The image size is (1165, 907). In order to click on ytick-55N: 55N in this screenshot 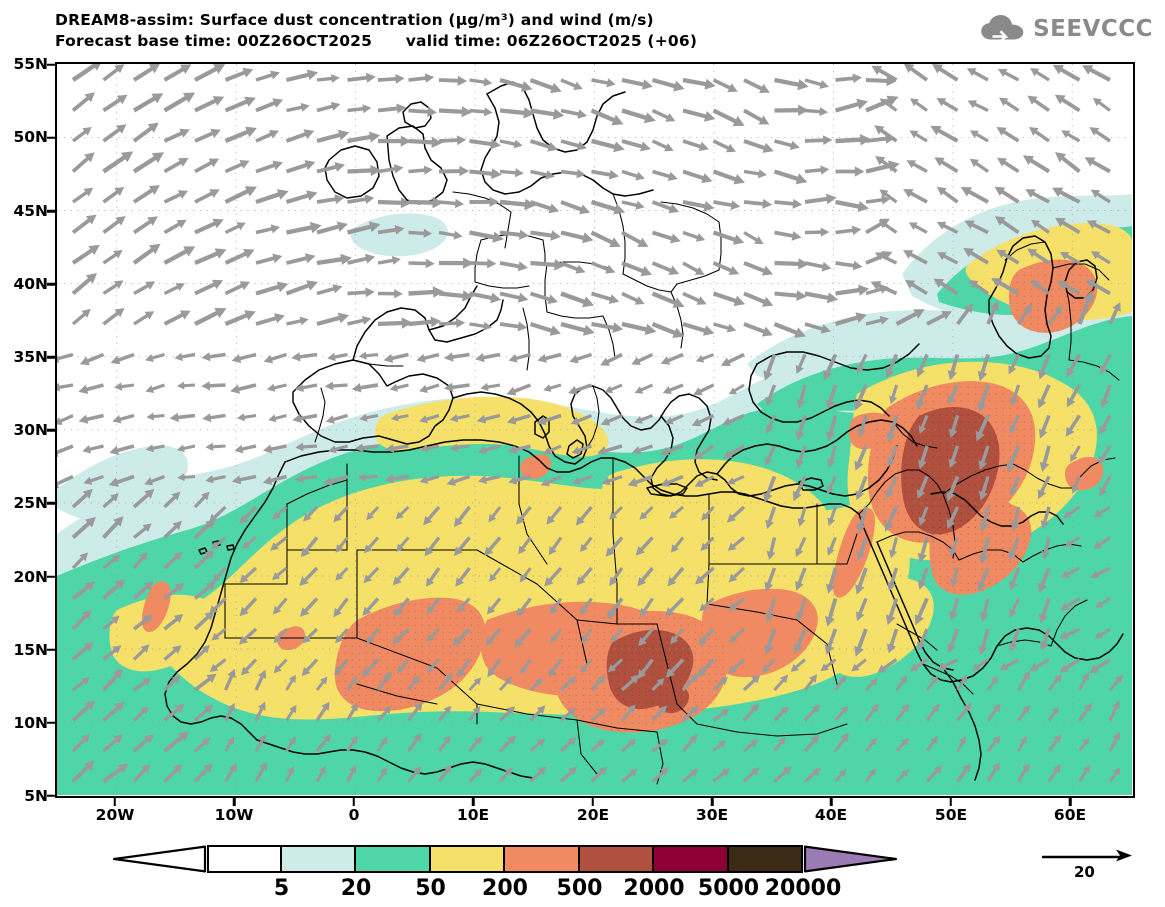, I will do `click(30, 64)`.